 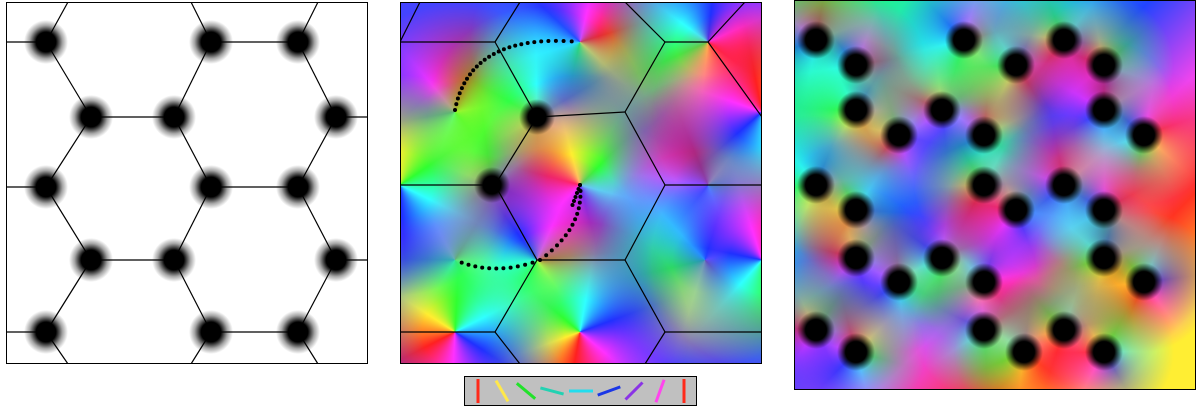 I want to click on phase-color-legend, so click(x=580, y=391).